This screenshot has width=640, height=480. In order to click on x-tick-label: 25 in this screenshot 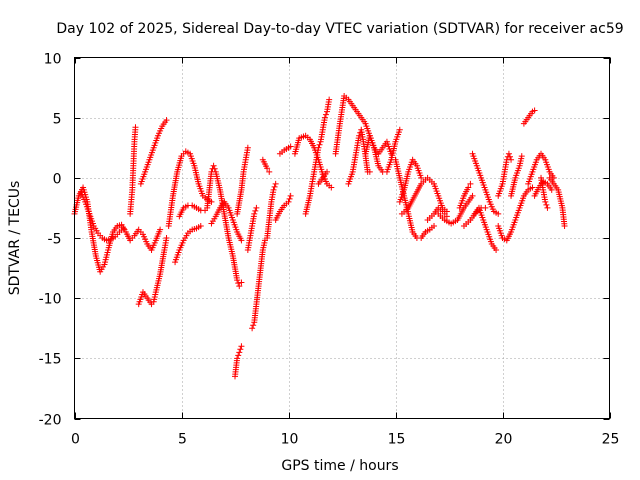, I will do `click(611, 440)`.